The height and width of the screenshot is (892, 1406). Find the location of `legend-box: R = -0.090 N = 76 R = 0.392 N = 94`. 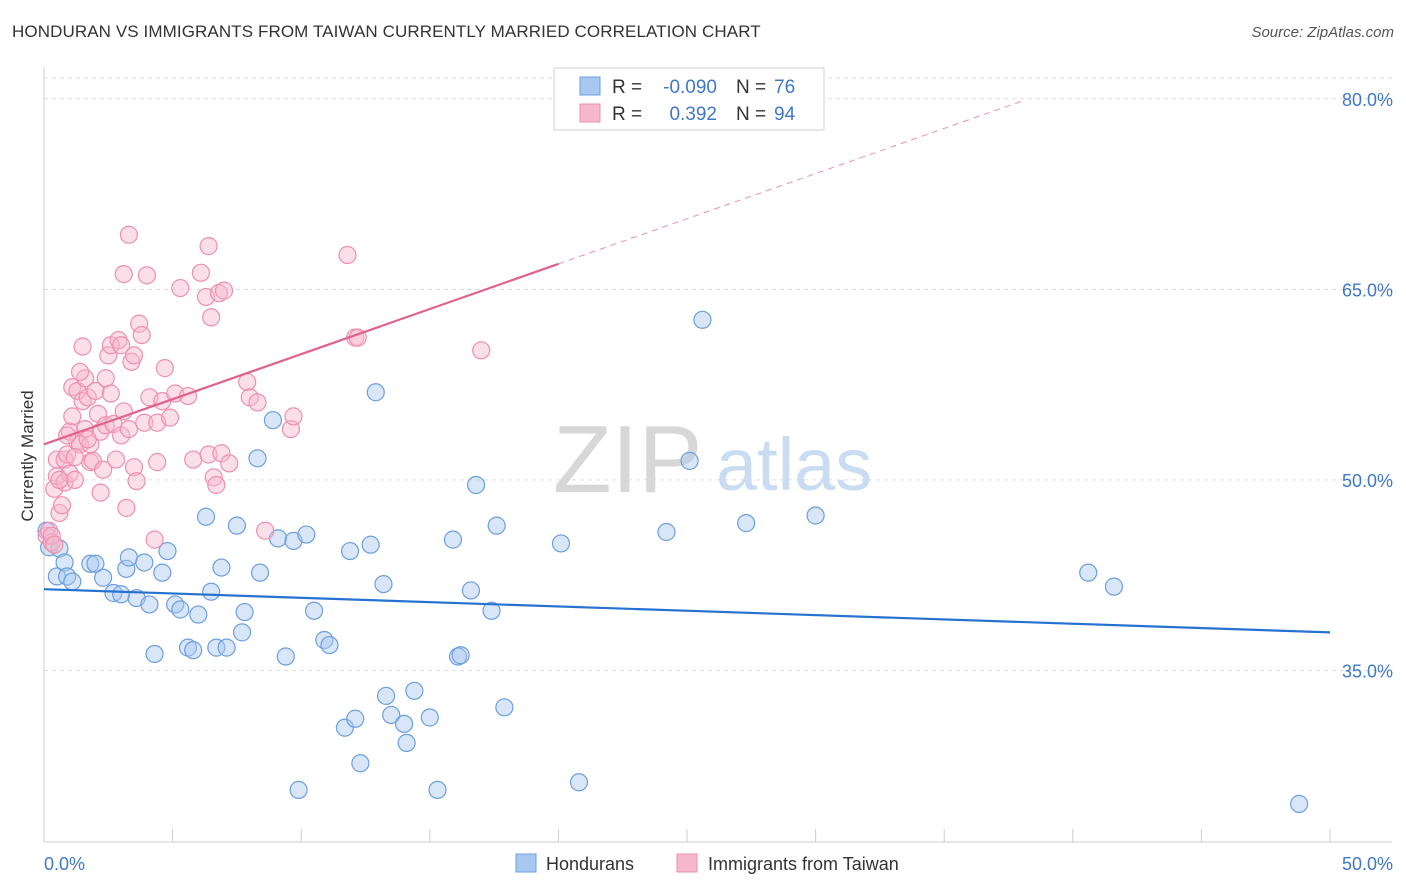

legend-box: R = -0.090 N = 76 R = 0.392 N = 94 is located at coordinates (689, 99).